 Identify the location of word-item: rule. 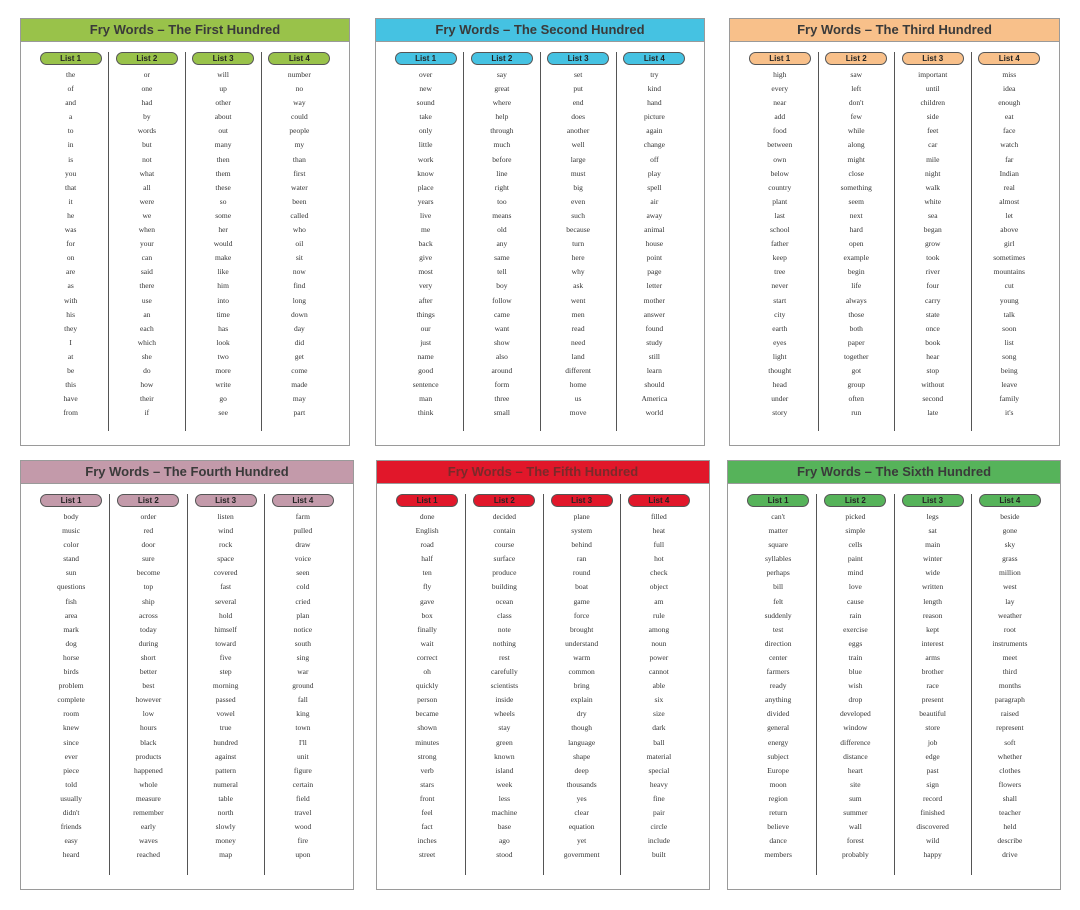
(659, 615).